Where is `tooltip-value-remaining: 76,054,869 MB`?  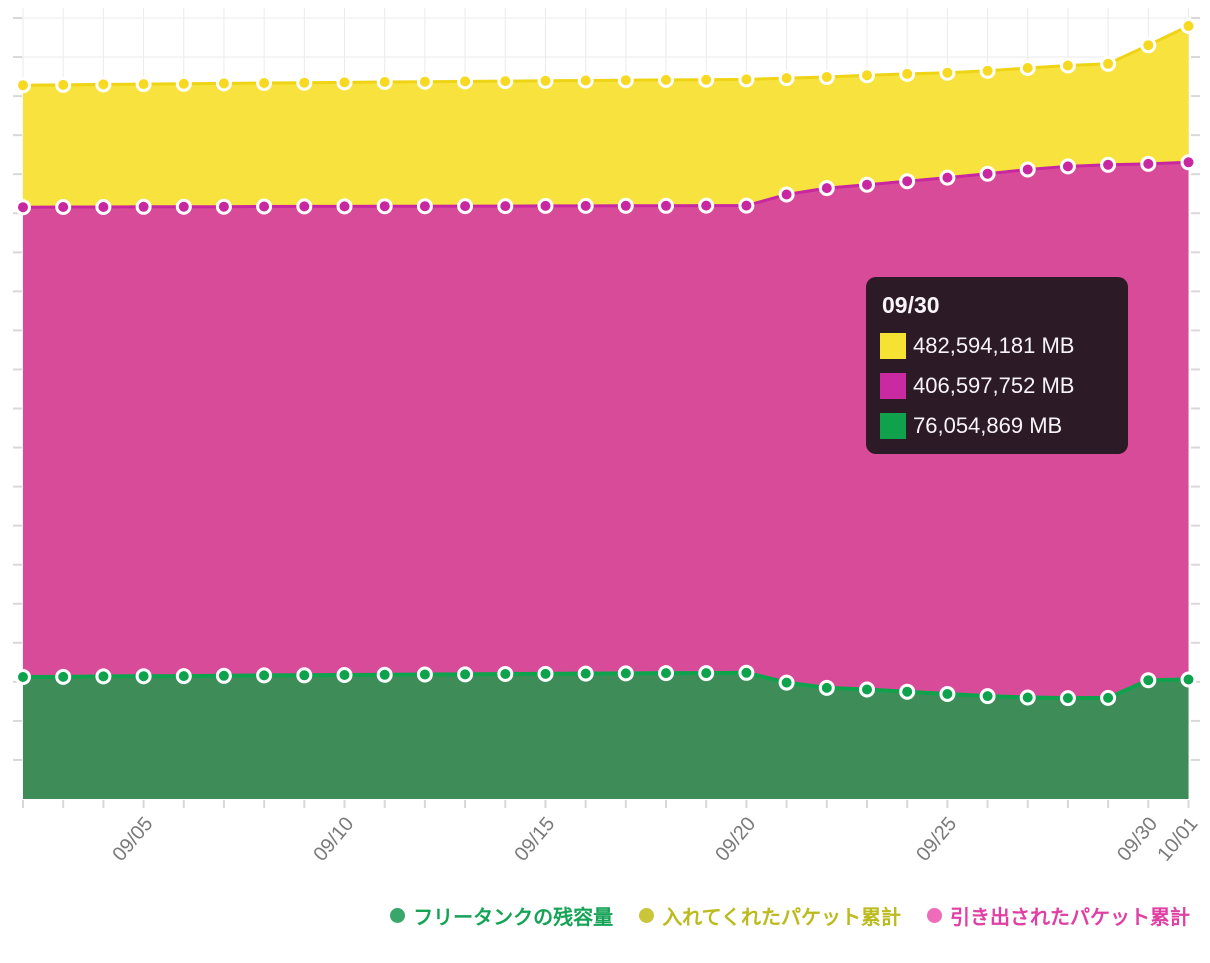 tooltip-value-remaining: 76,054,869 MB is located at coordinates (988, 425).